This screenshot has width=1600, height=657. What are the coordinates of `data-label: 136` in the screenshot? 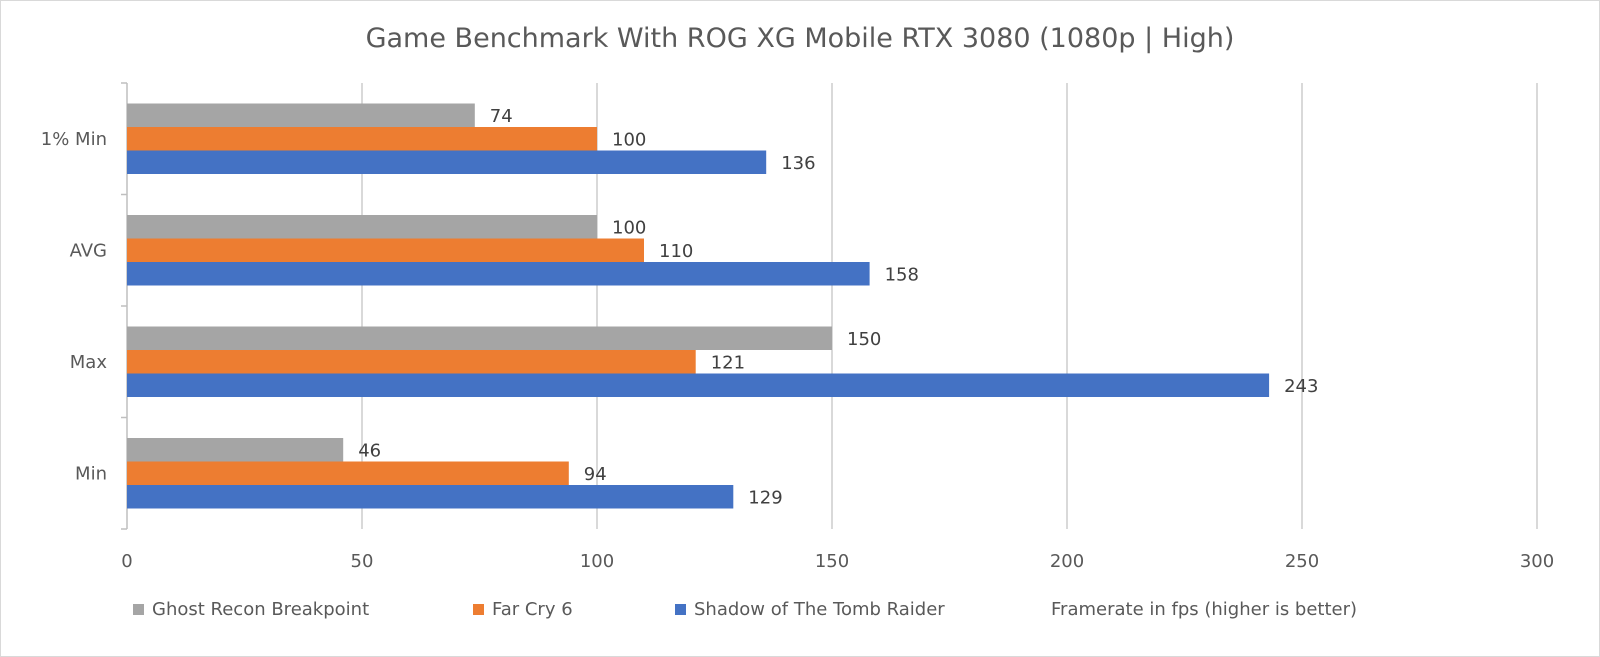 It's located at (798, 163).